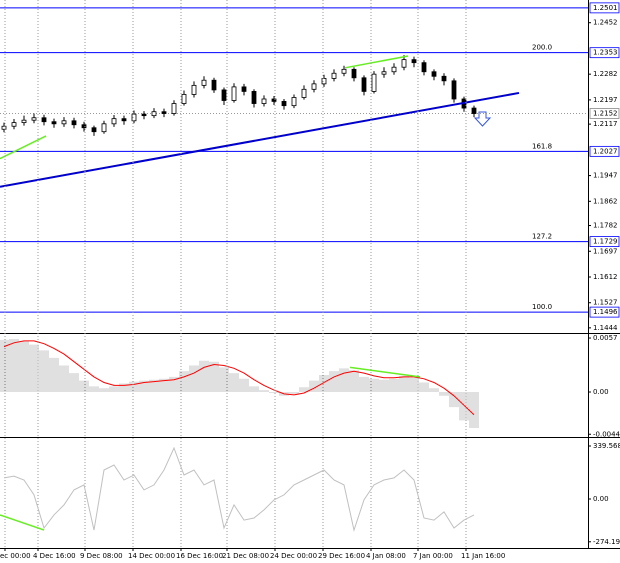  I want to click on x-tick-label: 14 Dec 00:00, so click(151, 556).